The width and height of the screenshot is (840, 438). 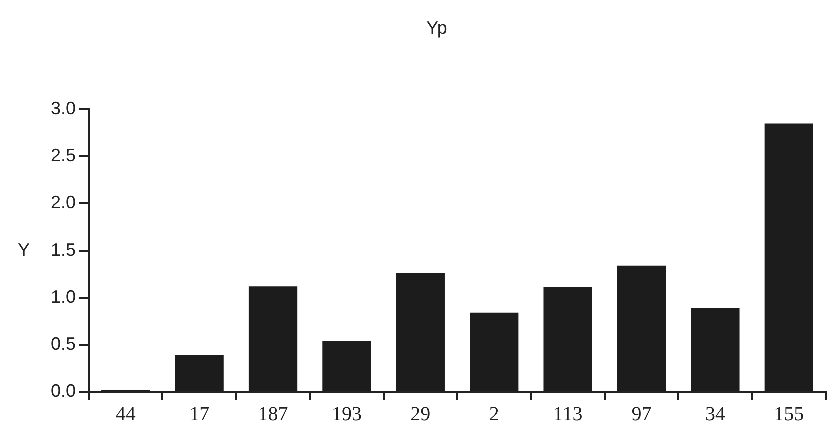 I want to click on y-tick-label: 1.5, so click(x=63, y=250).